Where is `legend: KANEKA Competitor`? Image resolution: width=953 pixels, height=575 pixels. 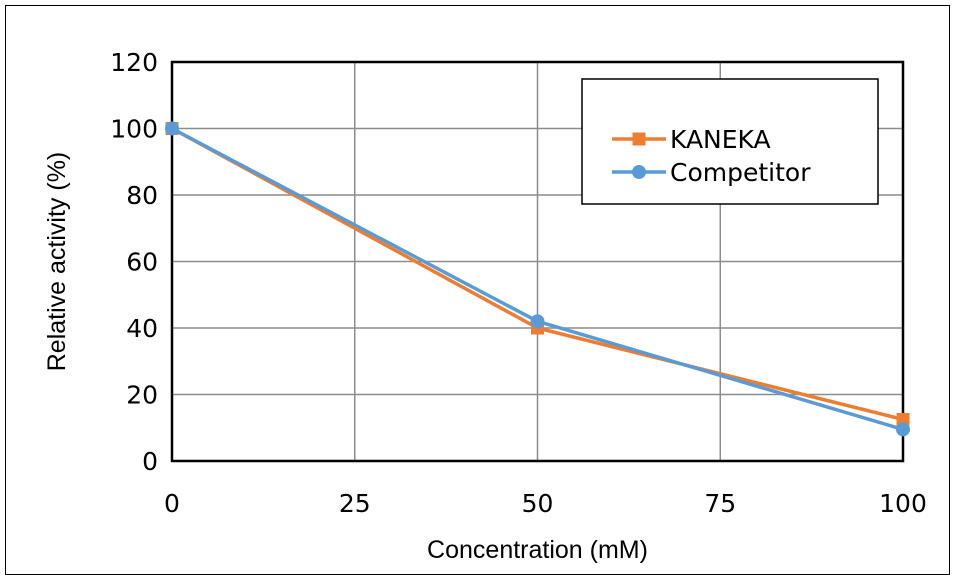 legend: KANEKA Competitor is located at coordinates (730, 141).